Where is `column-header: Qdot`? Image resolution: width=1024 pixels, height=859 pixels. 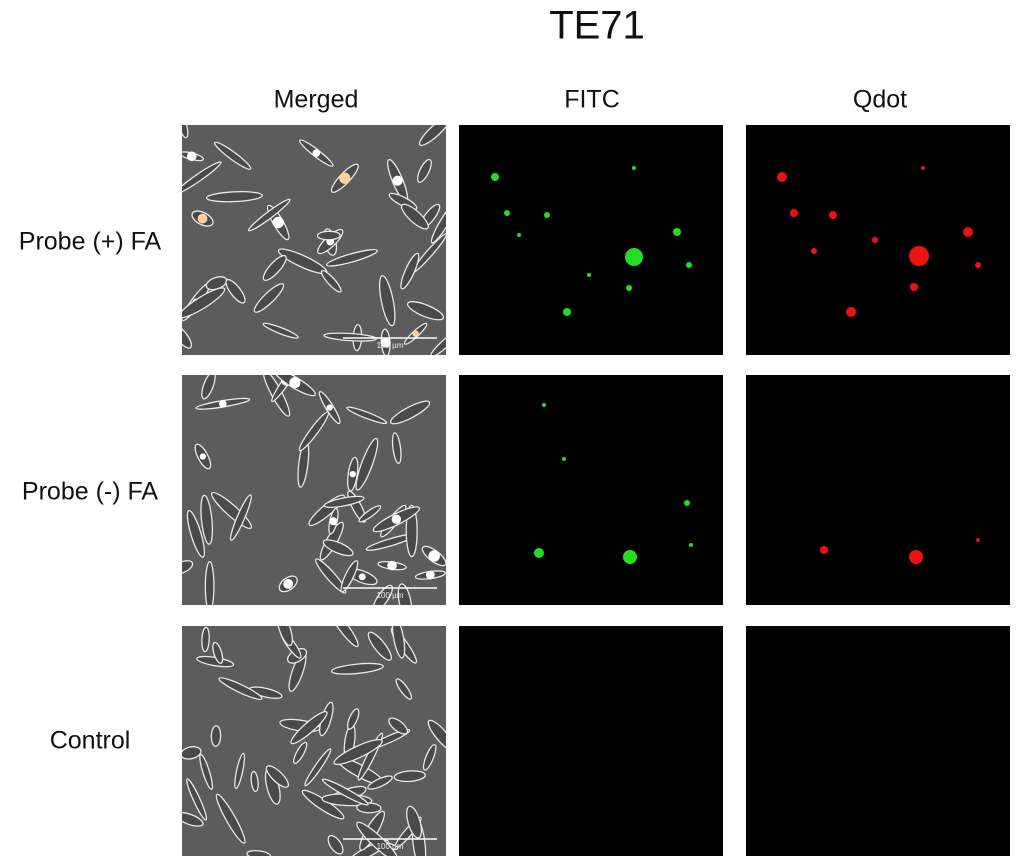 column-header: Qdot is located at coordinates (880, 100).